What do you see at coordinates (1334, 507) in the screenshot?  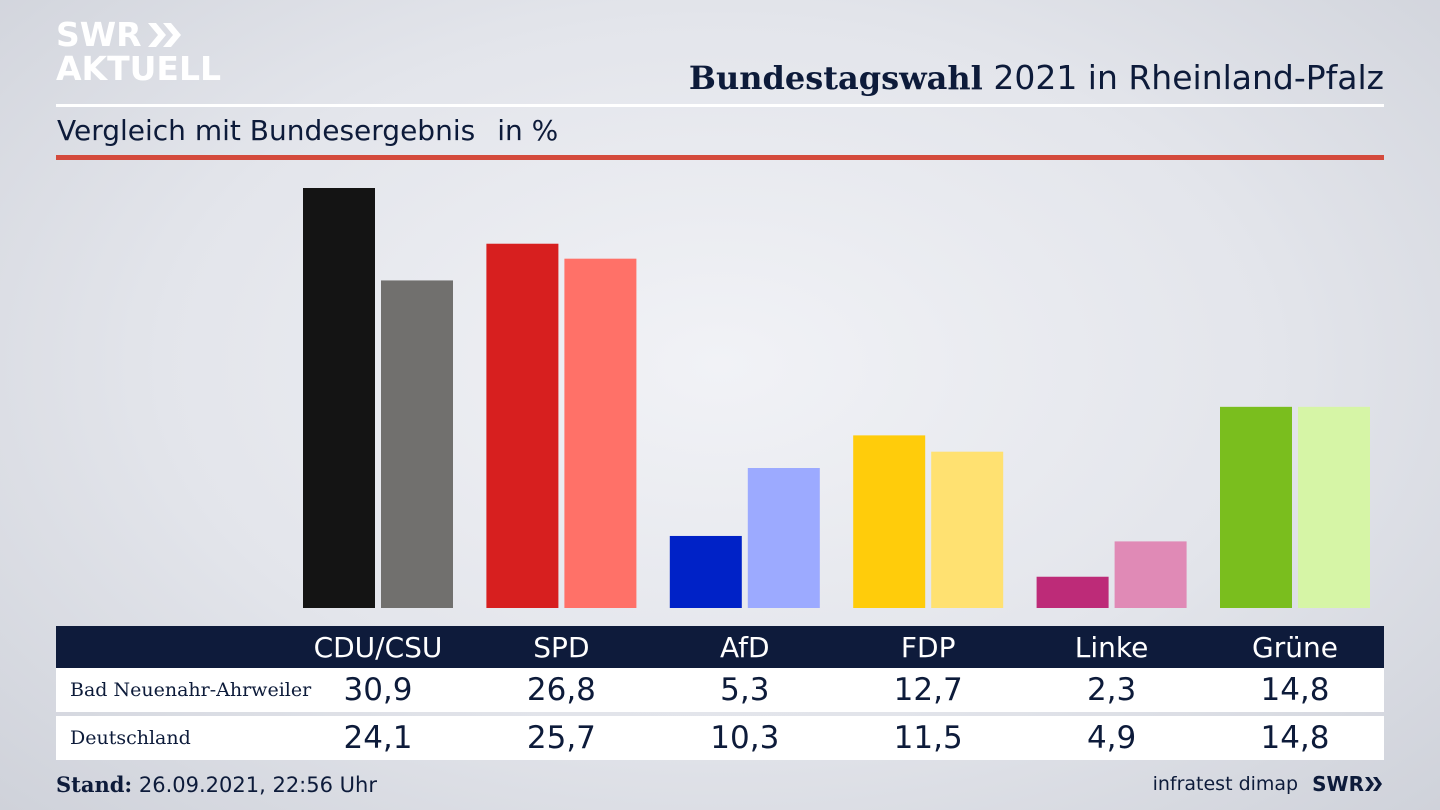 I see `bar-gr-ne-bund` at bounding box center [1334, 507].